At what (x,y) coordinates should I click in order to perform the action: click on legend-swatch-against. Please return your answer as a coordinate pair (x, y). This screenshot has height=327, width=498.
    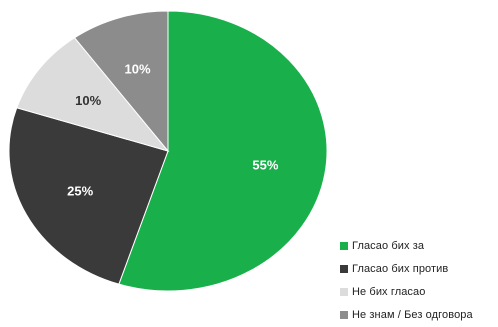
    Looking at the image, I should click on (344, 269).